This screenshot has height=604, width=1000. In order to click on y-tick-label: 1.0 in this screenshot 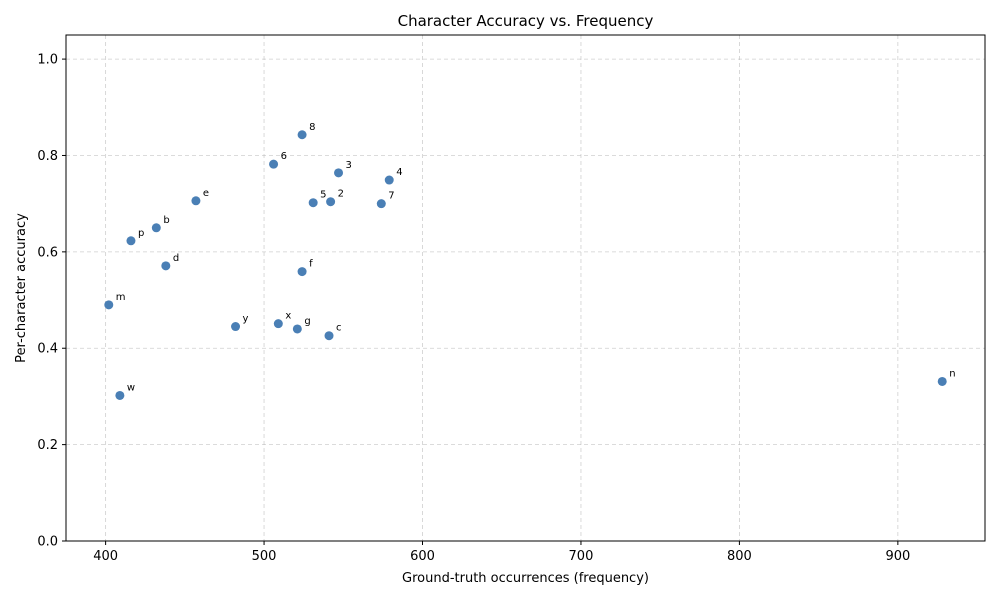, I will do `click(47, 60)`.